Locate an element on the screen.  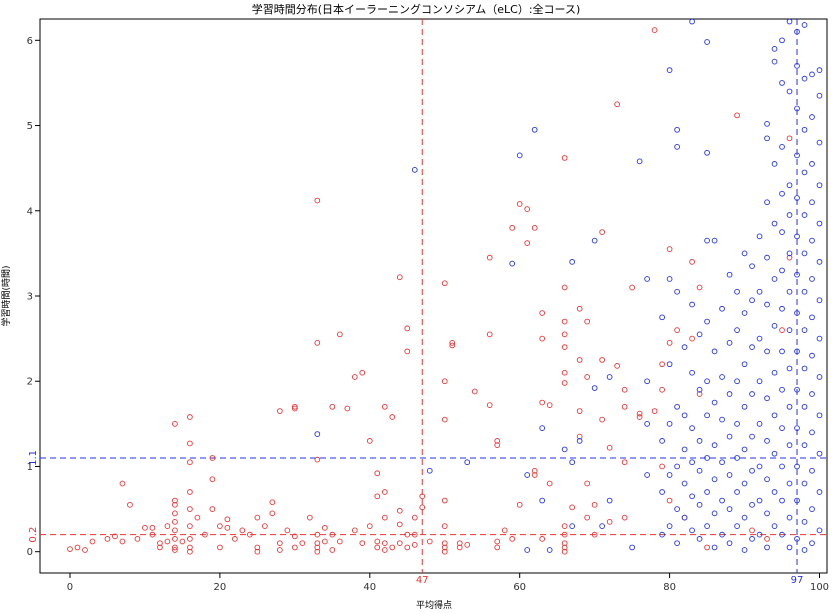
x-axis: 0 20 40 60 80 100 is located at coordinates (448, 583).